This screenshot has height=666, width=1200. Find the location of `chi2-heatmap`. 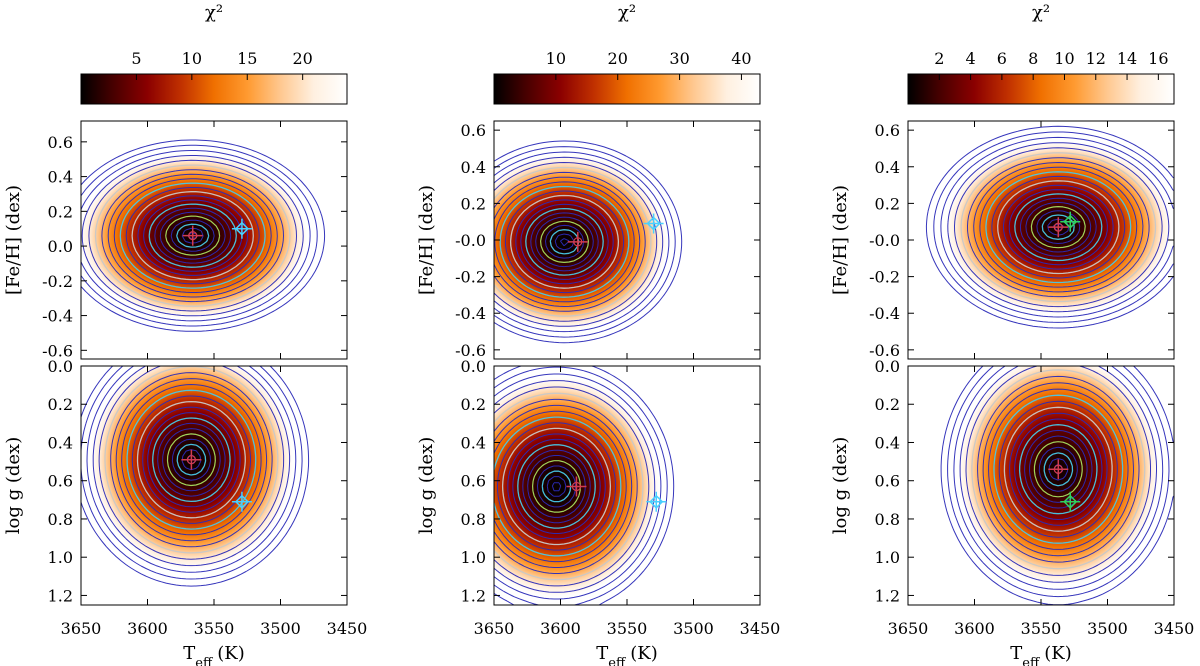

chi2-heatmap is located at coordinates (1041, 240).